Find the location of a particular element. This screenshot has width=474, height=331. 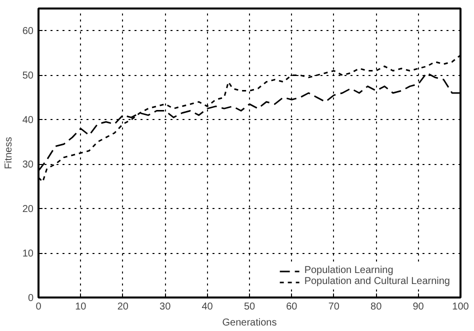

x-tick-label: 20 is located at coordinates (123, 307).